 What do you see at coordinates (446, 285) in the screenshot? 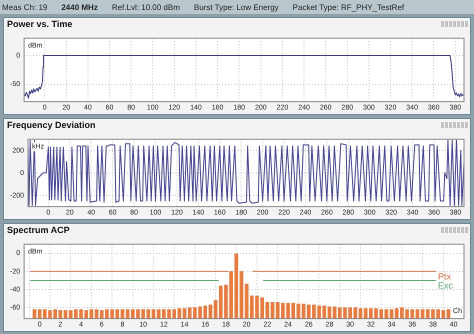
I see `series-label: Exc` at bounding box center [446, 285].